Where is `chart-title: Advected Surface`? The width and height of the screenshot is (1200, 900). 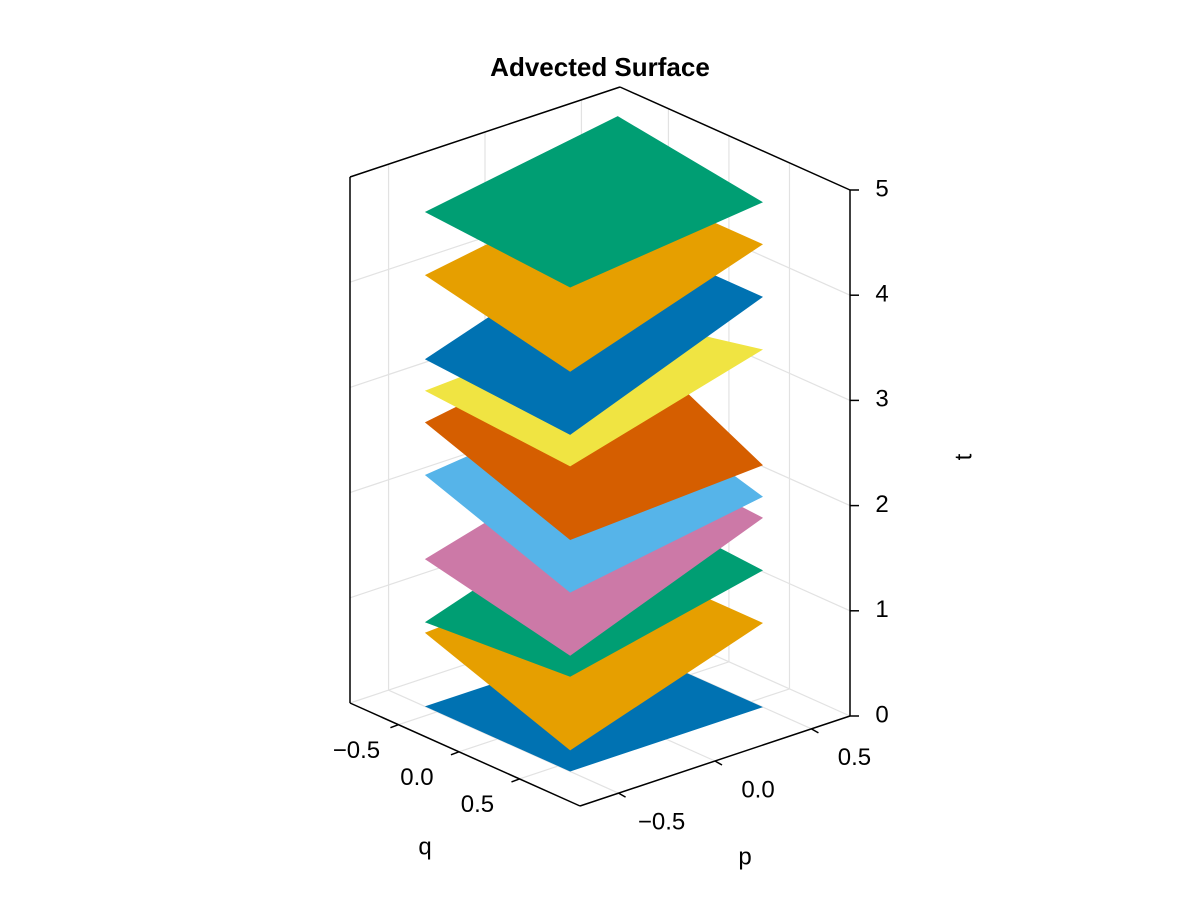
chart-title: Advected Surface is located at coordinates (600, 67).